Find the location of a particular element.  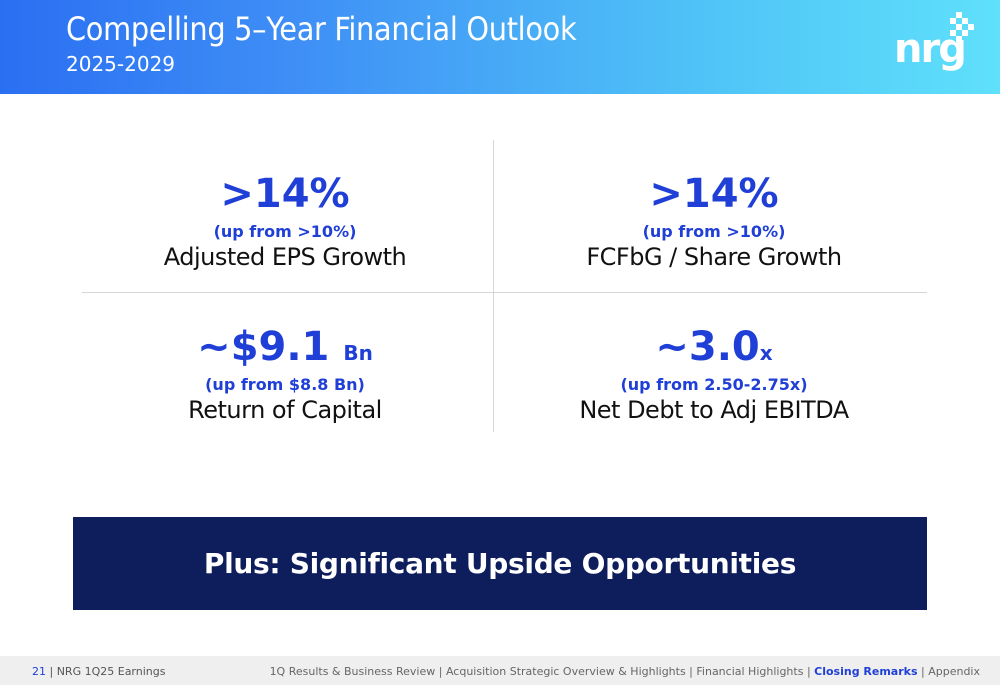

metric-label: FCFbG / Share Growth is located at coordinates (714, 257).